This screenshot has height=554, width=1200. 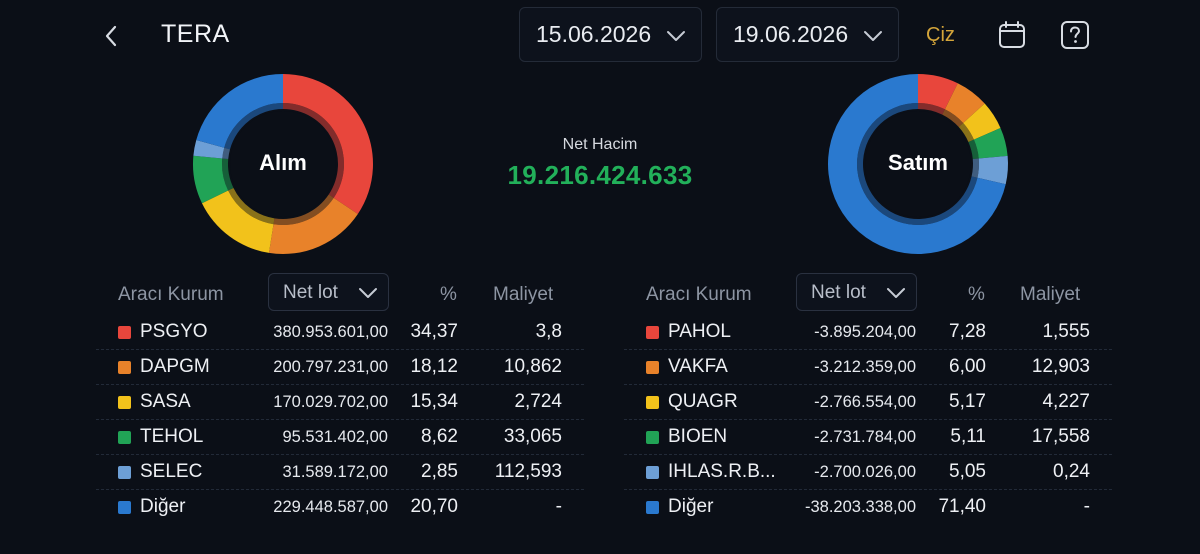 I want to click on table-row: SELEC 31.589.172,00 2,85 112,593, so click(x=340, y=472).